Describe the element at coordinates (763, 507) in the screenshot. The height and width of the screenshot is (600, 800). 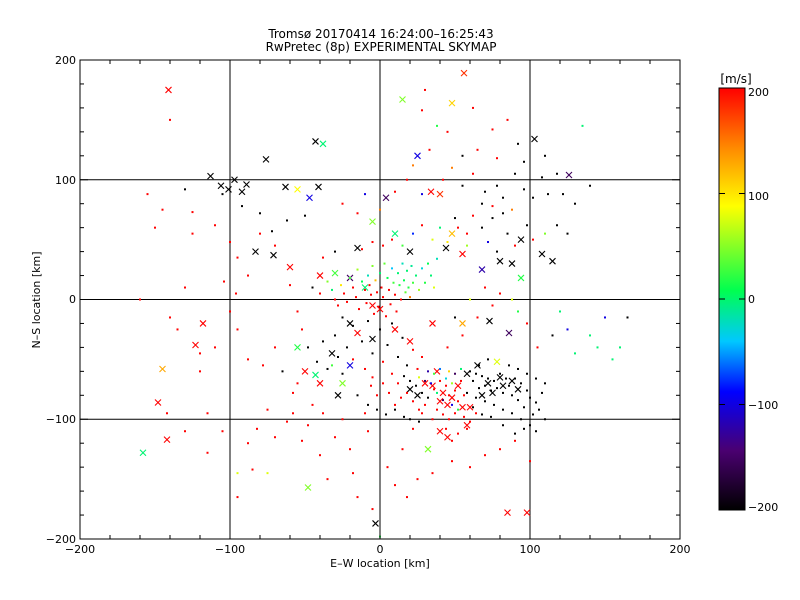
I see `colorbar-tick-label: −200` at that location.